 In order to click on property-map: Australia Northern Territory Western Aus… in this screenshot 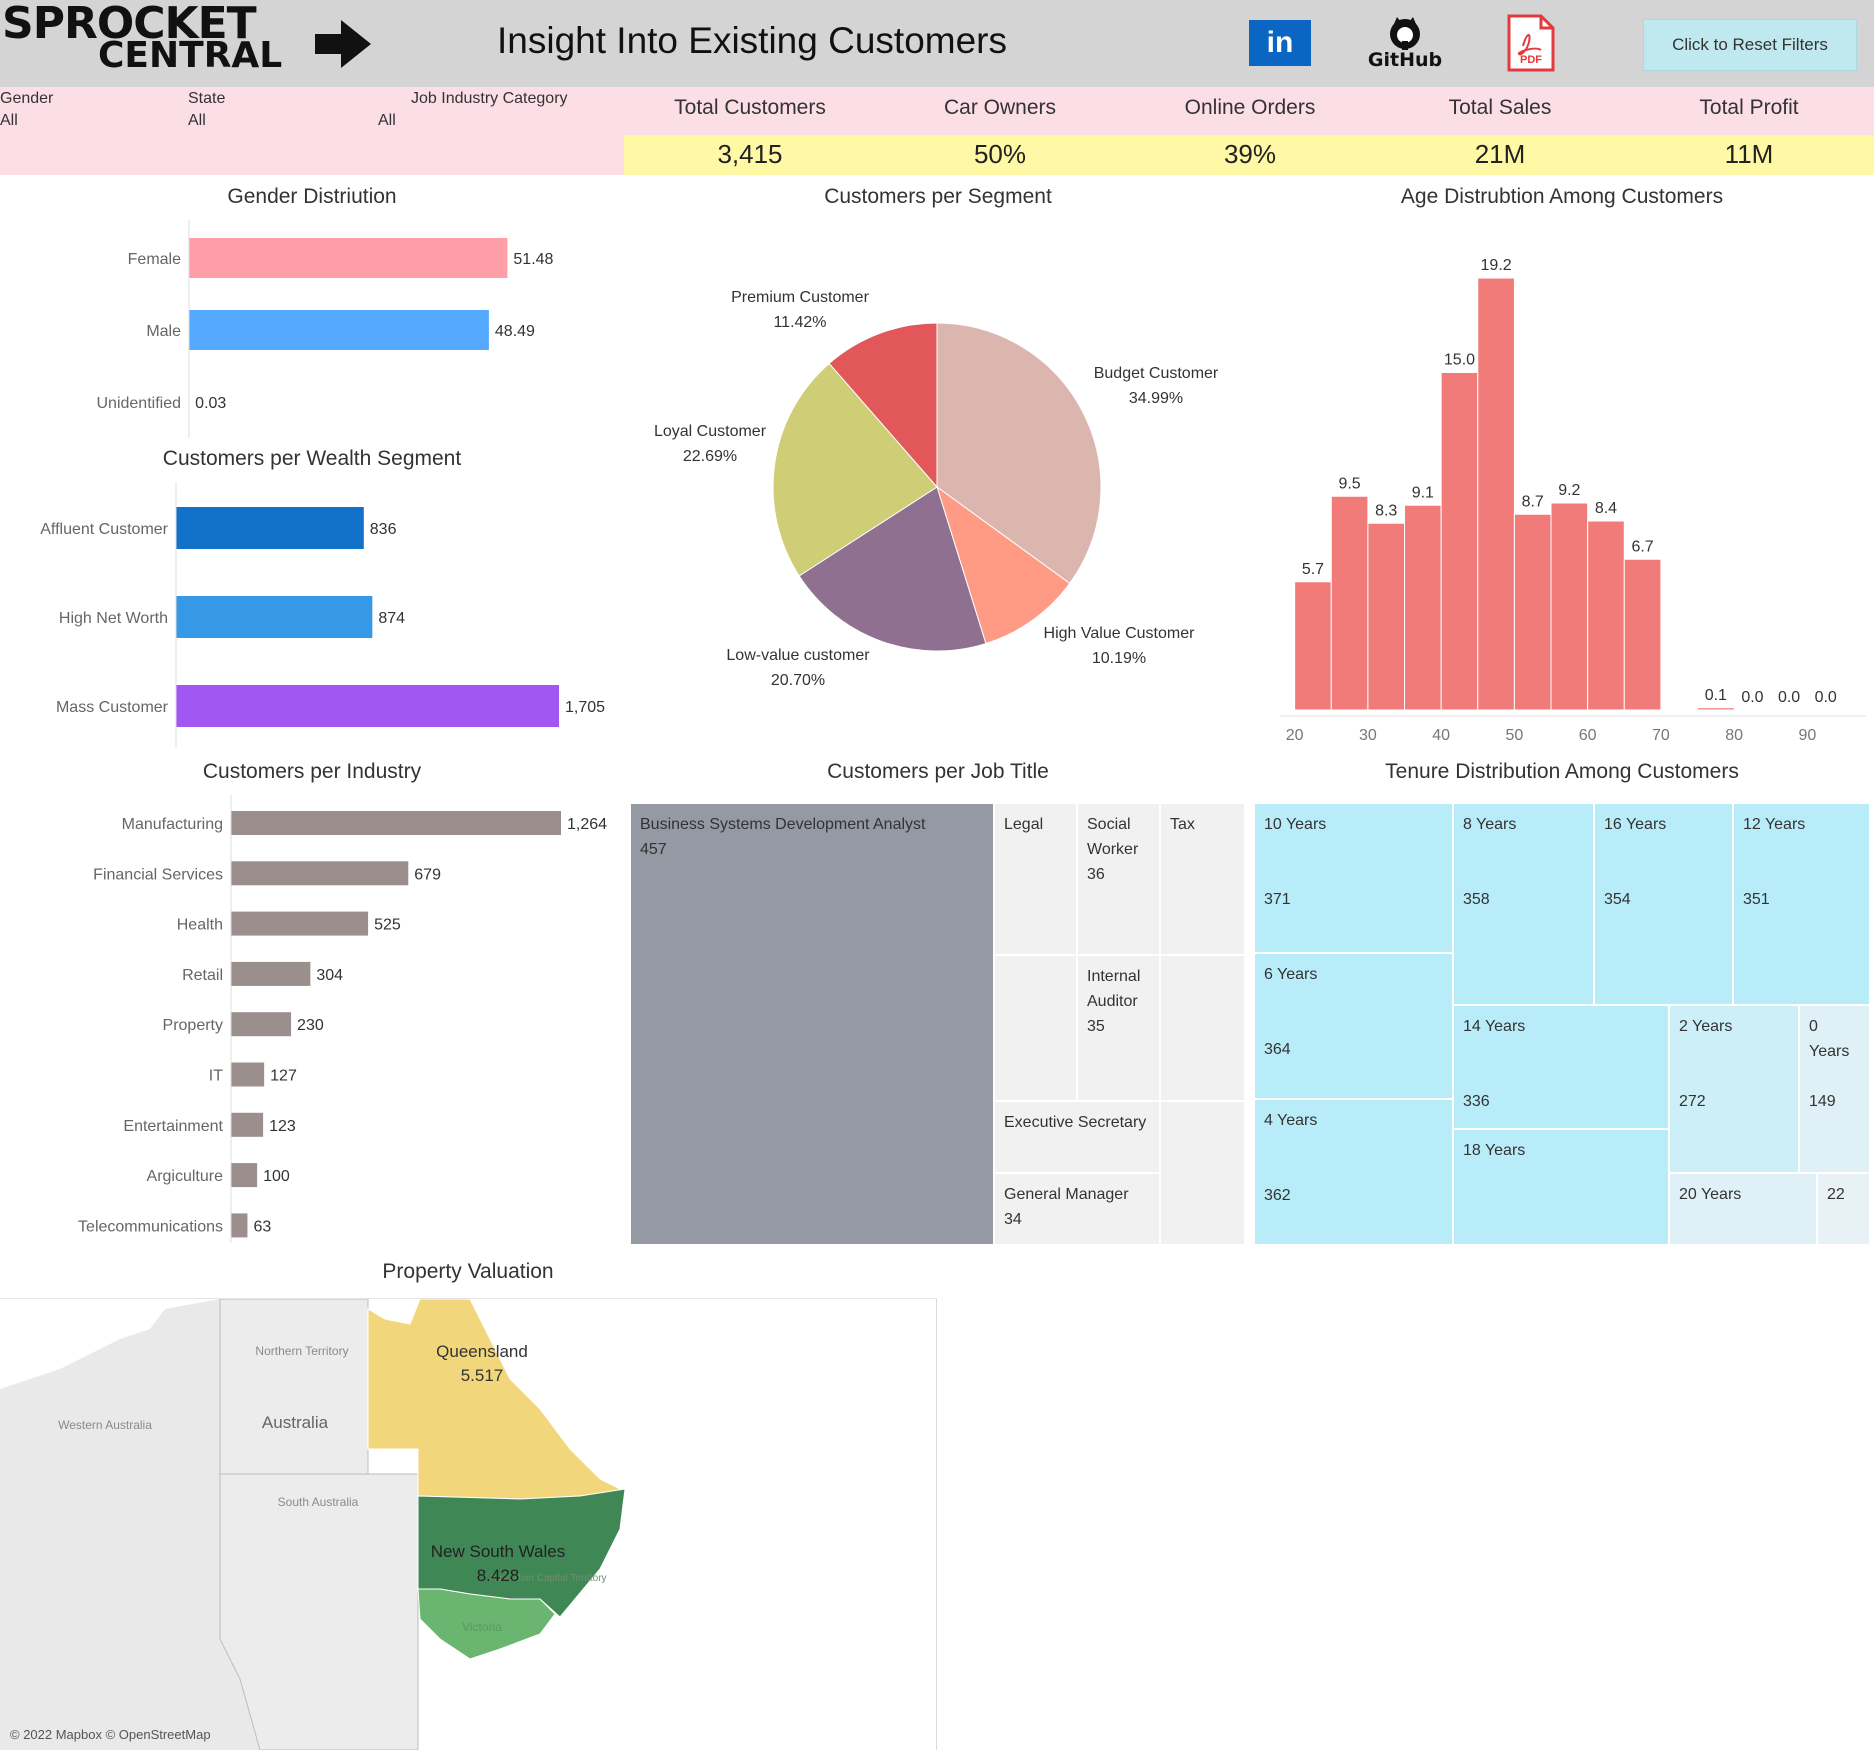, I will do `click(468, 1524)`.